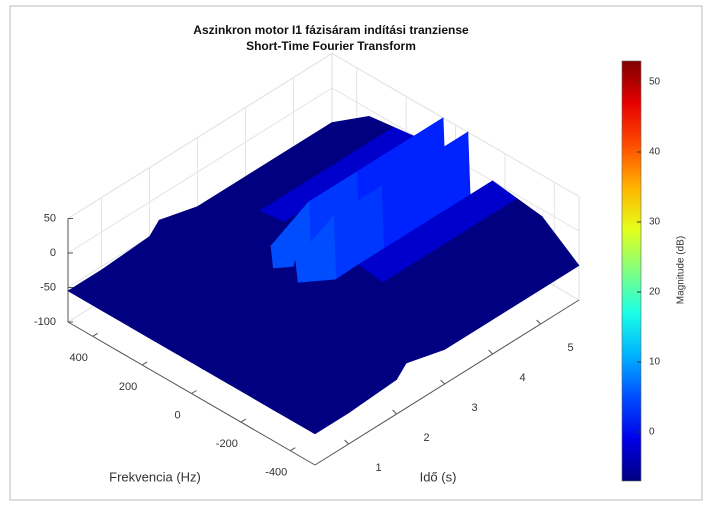 The height and width of the screenshot is (508, 713). I want to click on colorbar-tick-label: 10, so click(655, 362).